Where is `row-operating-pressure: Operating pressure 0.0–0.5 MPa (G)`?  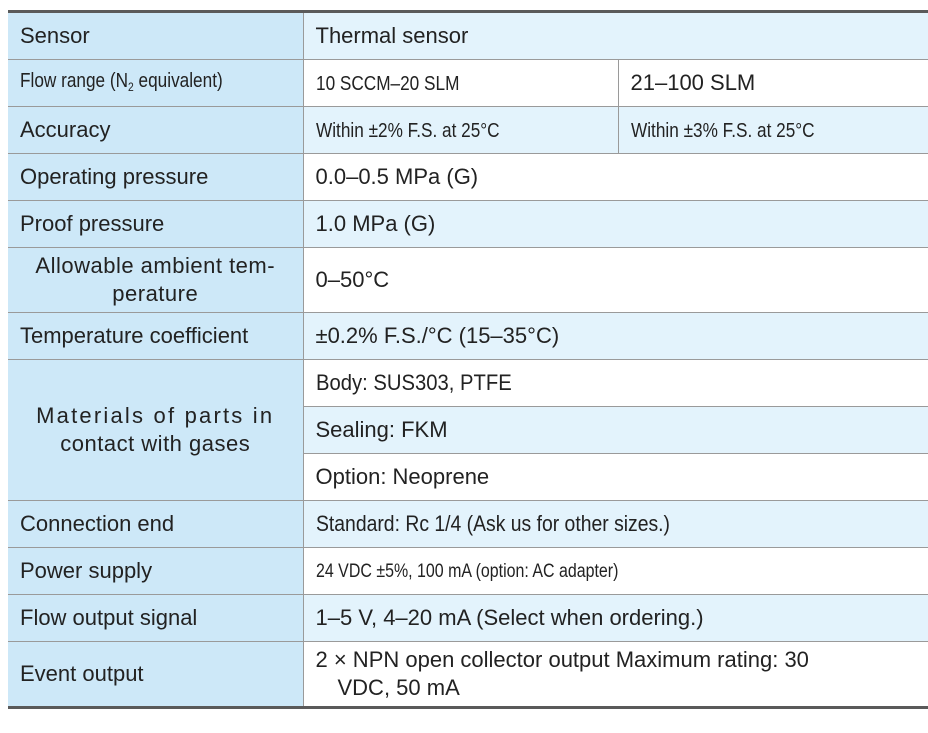
row-operating-pressure: Operating pressure 0.0–0.5 MPa (G) is located at coordinates (468, 177).